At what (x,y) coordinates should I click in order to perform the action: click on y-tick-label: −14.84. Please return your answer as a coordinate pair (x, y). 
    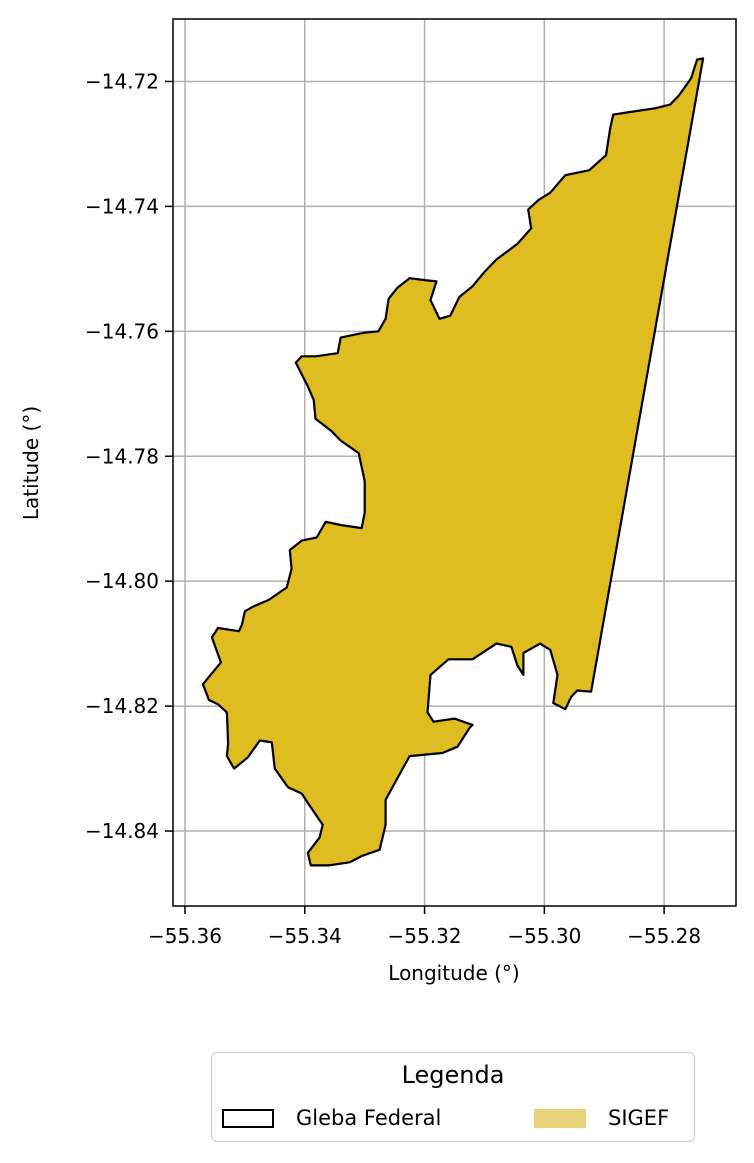
    Looking at the image, I should click on (122, 831).